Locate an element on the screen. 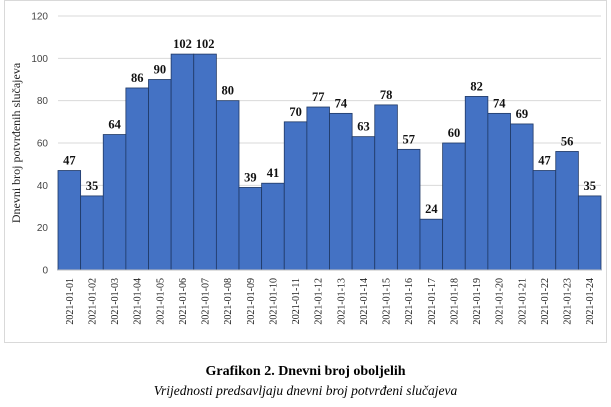 Image resolution: width=611 pixels, height=407 pixels. x-tick-label: 2021-01-07 is located at coordinates (206, 301).